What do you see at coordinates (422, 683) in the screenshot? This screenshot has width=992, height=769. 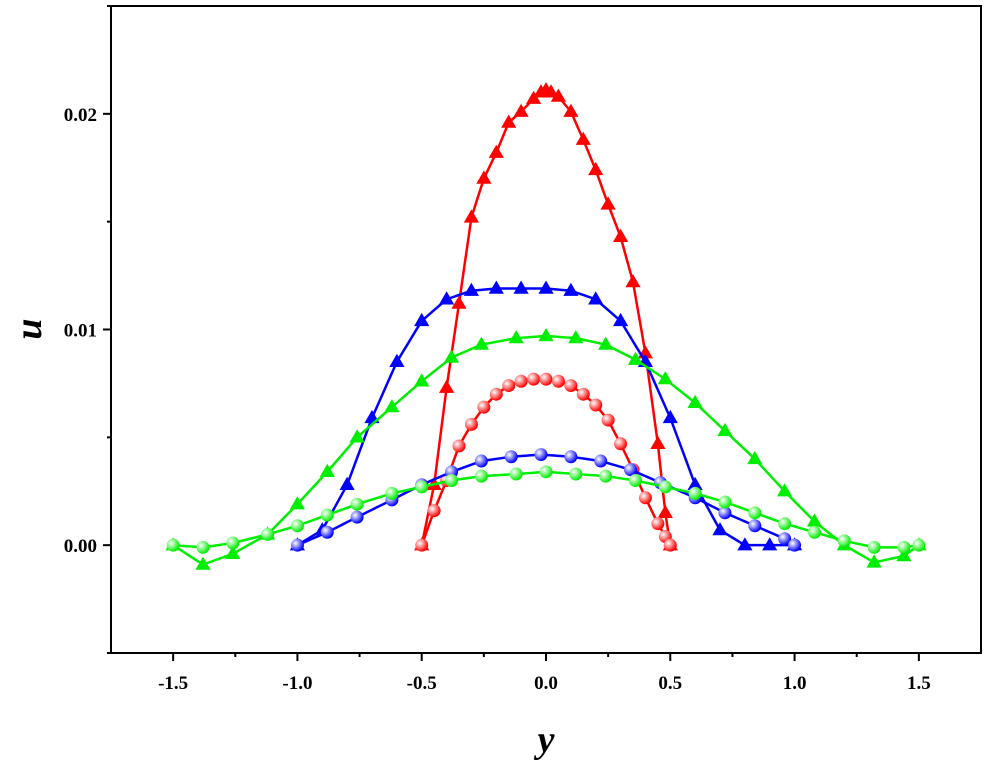 I see `x-tick-label: -0.5` at bounding box center [422, 683].